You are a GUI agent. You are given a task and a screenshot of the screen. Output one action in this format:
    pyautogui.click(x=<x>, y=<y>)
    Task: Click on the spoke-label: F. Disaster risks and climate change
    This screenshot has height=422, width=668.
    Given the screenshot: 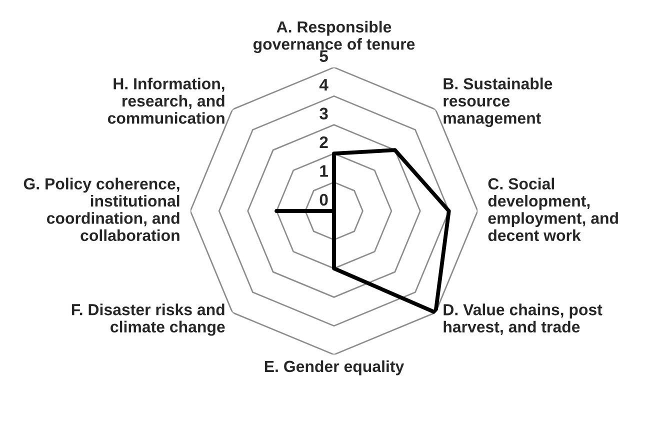 What is the action you would take?
    pyautogui.click(x=148, y=320)
    